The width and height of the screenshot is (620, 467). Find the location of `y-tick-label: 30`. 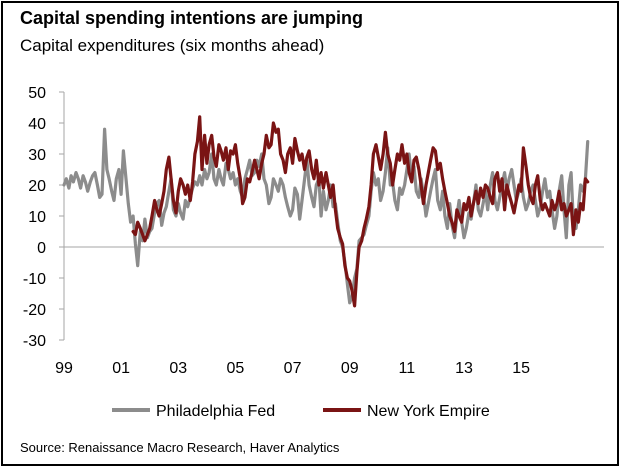

y-tick-label: 30 is located at coordinates (37, 155).